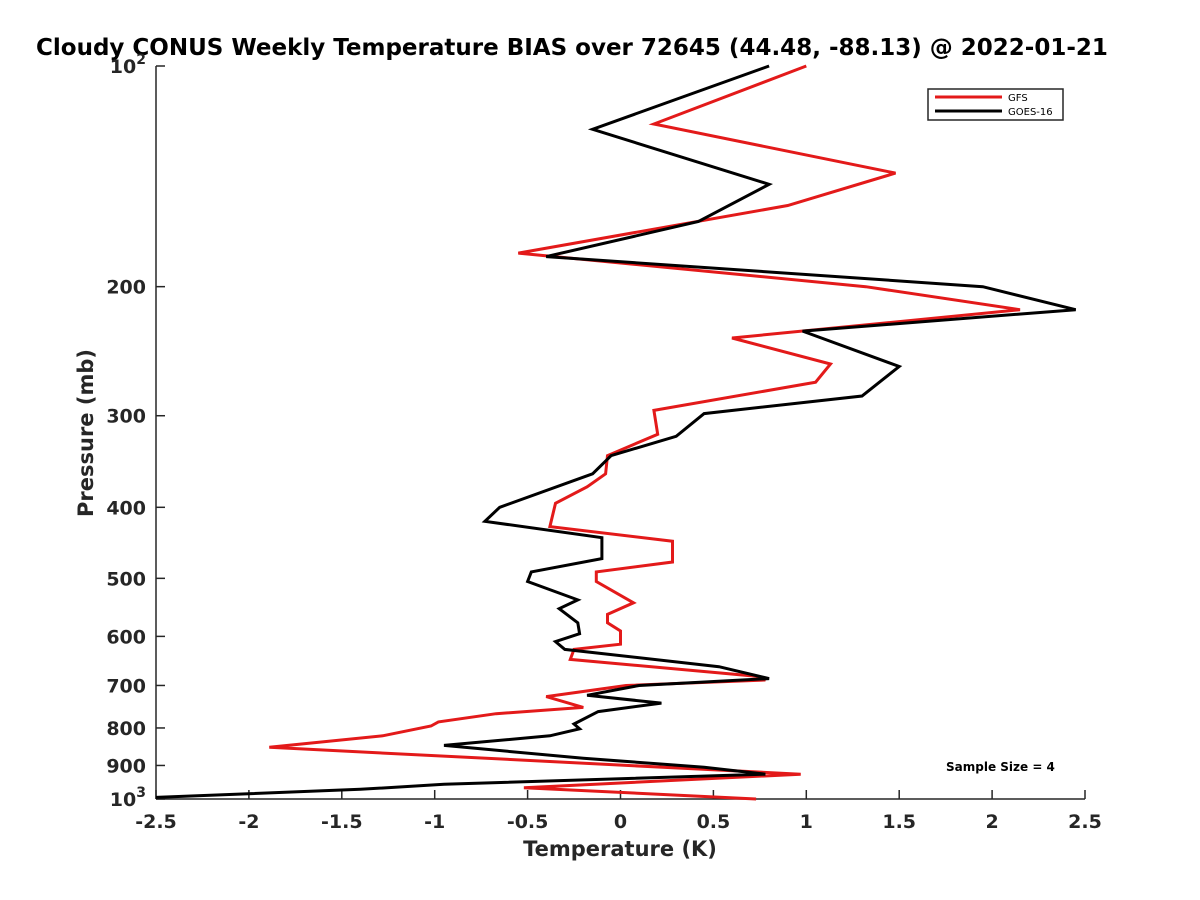 This screenshot has width=1200, height=900. Describe the element at coordinates (1030, 112) in the screenshot. I see `legend-label: GOES-16` at that location.